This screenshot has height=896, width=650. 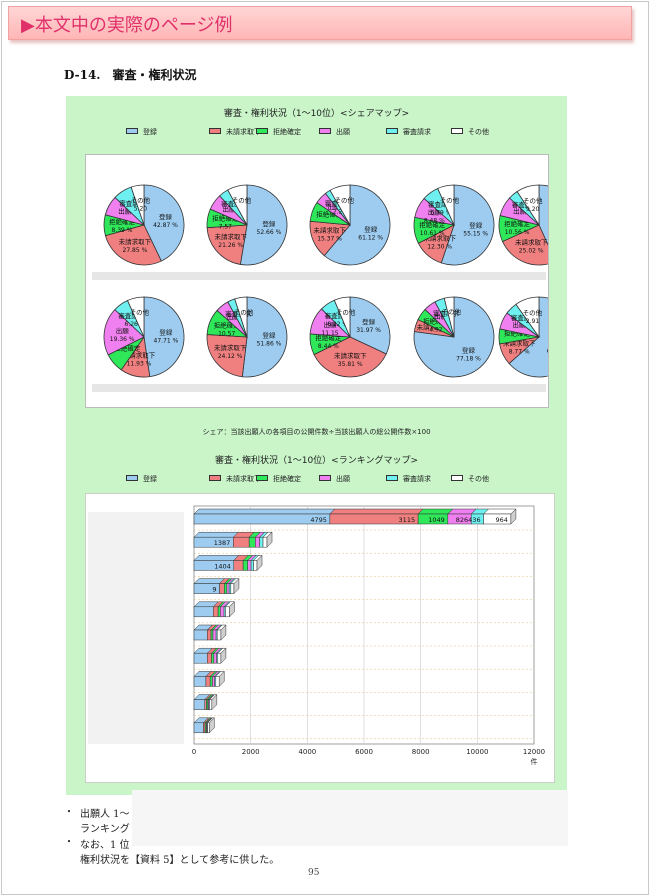 What do you see at coordinates (235, 132) in the screenshot?
I see `pie-legend-item: 未請求取下` at bounding box center [235, 132].